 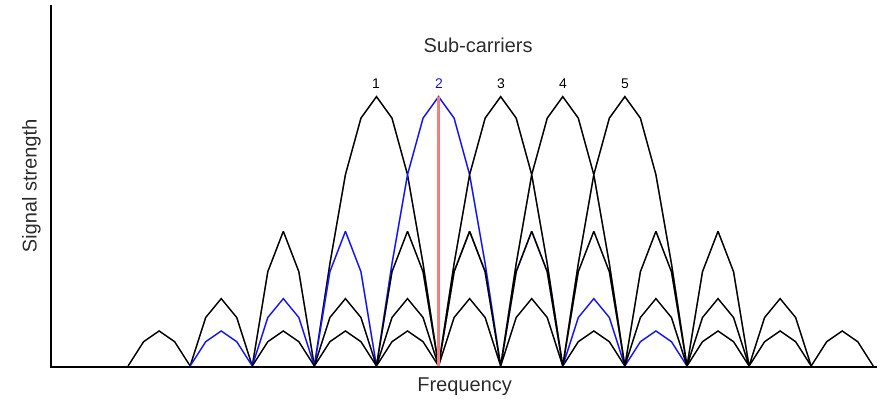 I want to click on chart-title: Sub-carriers, so click(x=478, y=46).